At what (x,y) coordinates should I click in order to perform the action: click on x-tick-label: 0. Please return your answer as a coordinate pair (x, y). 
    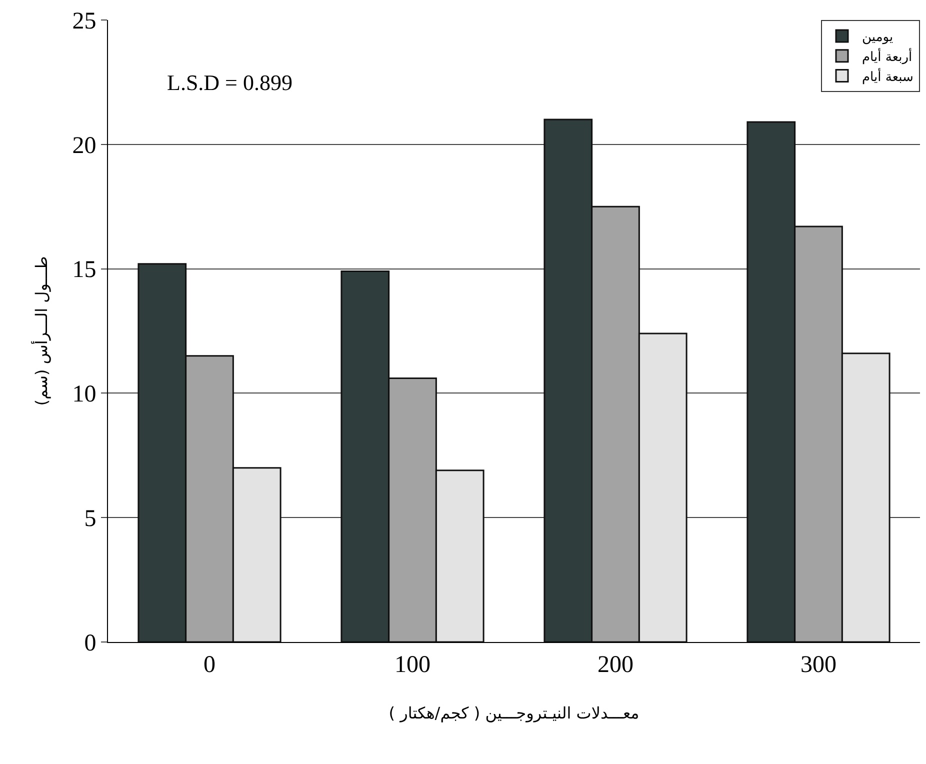
    Looking at the image, I should click on (210, 665).